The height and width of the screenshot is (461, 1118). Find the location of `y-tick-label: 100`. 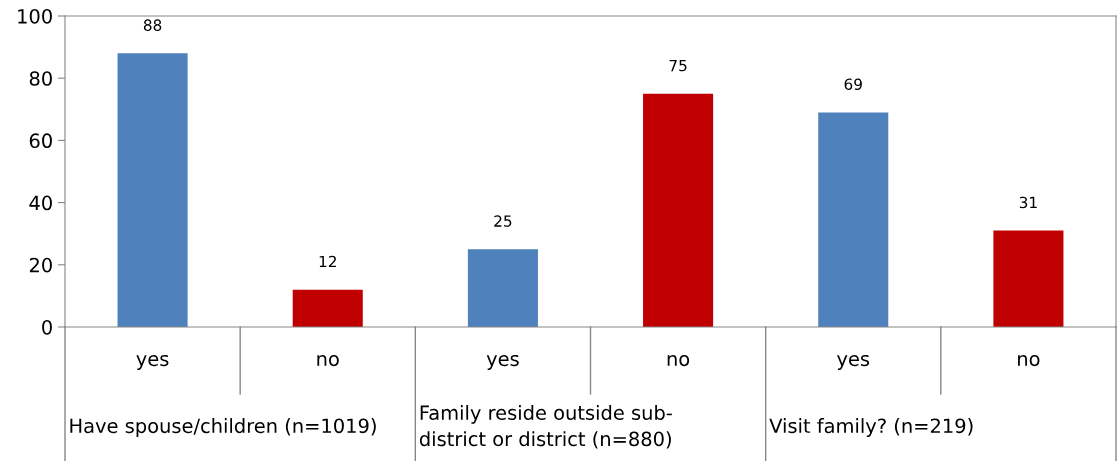

y-tick-label: 100 is located at coordinates (35, 16).